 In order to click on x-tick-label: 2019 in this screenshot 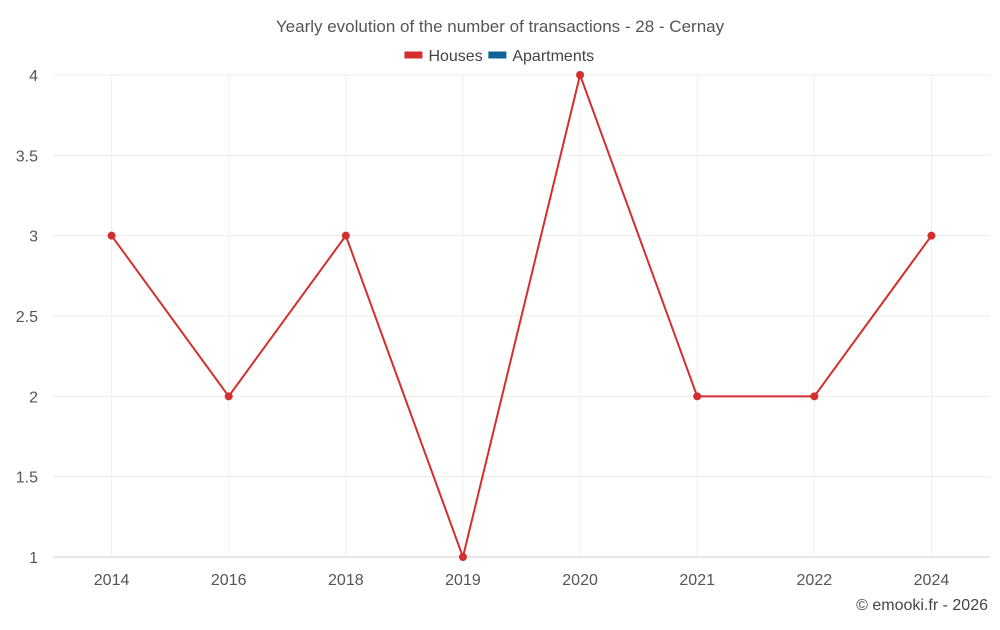, I will do `click(463, 580)`.